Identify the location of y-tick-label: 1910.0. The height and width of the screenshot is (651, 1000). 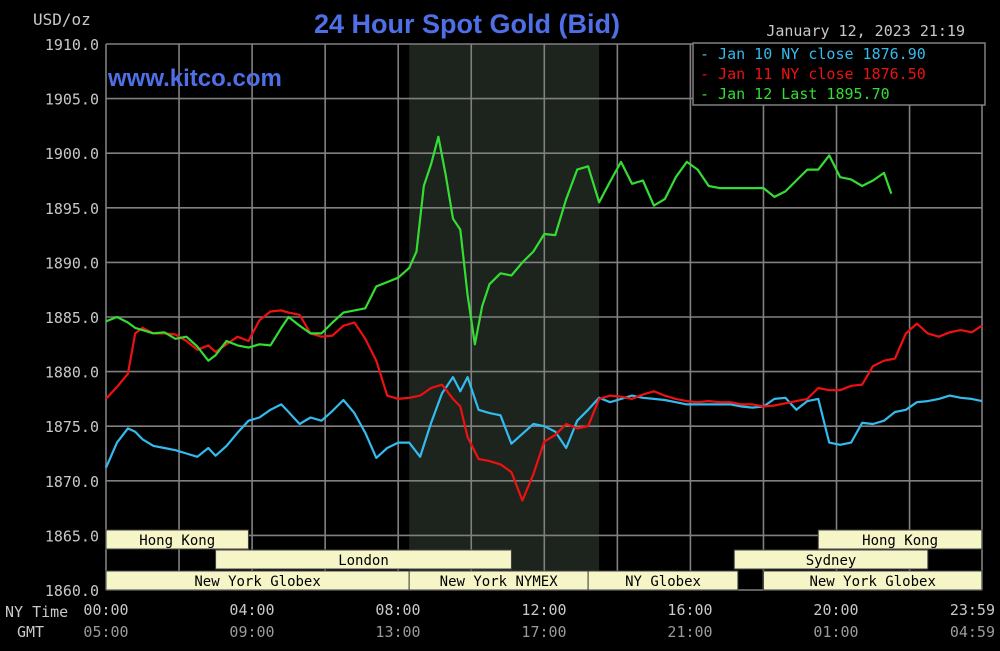
(72, 45).